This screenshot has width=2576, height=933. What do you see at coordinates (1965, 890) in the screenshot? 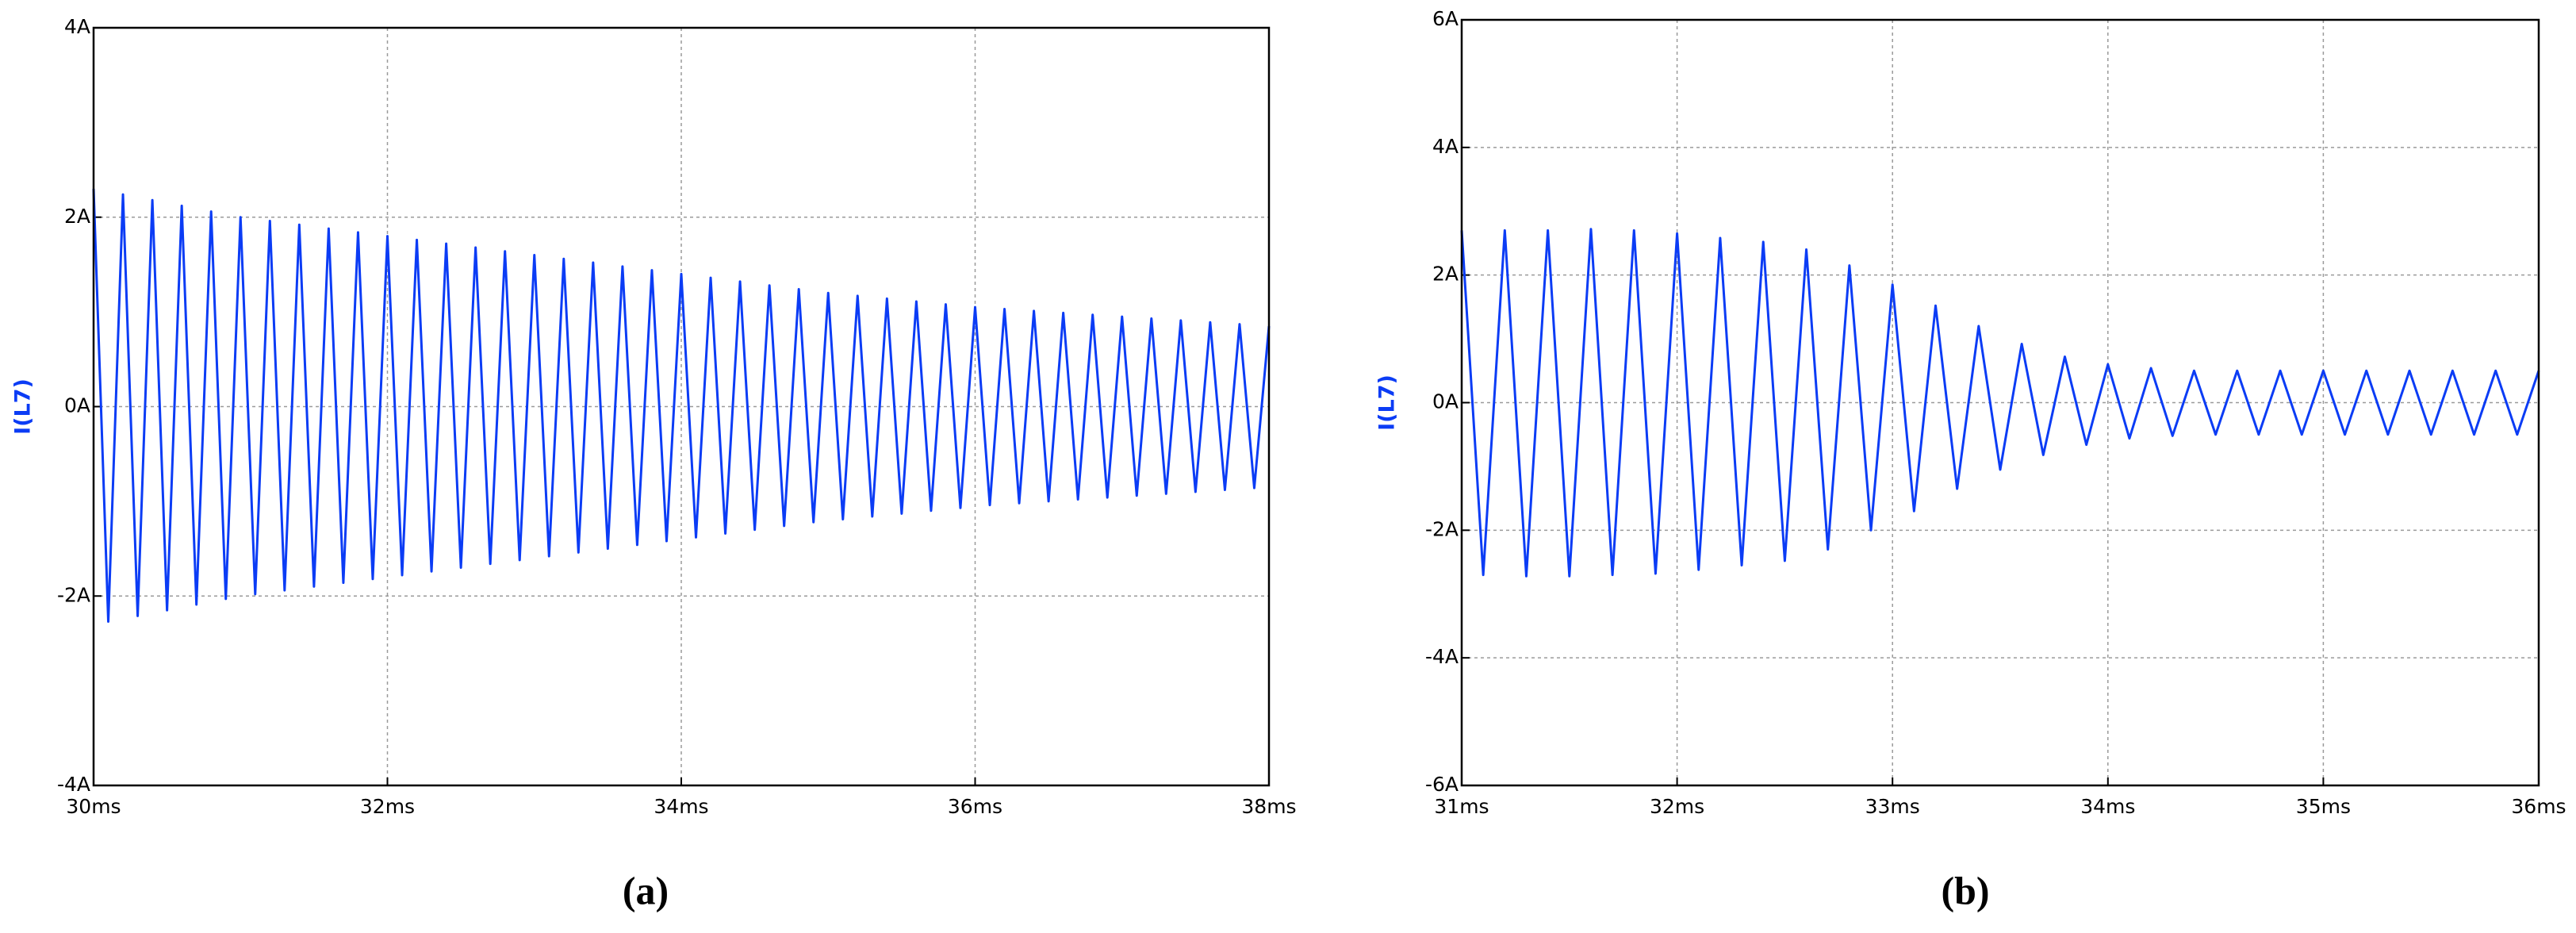
I see `caption: (b)` at bounding box center [1965, 890].